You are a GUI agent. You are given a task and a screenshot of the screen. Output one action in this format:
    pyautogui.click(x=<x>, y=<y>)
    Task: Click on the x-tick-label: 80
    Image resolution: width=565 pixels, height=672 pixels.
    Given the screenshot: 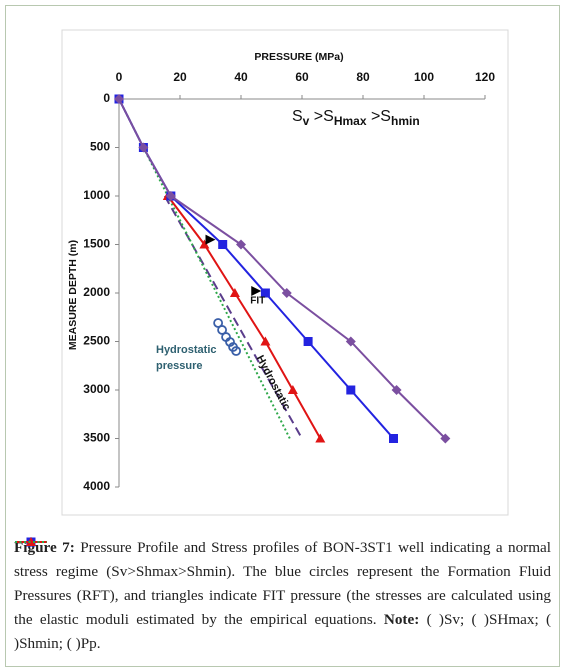 What is the action you would take?
    pyautogui.click(x=363, y=77)
    